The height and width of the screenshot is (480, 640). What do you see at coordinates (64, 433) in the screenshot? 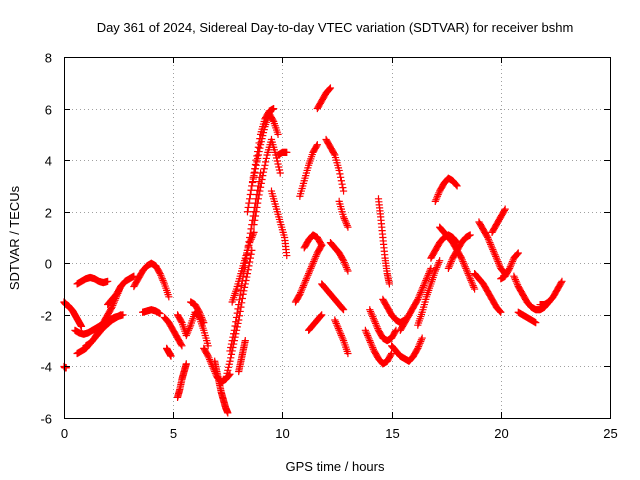
I see `x-tick-label: 0` at bounding box center [64, 433].